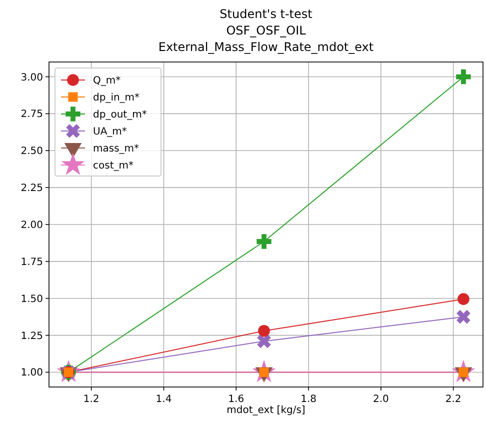  I want to click on y-tick-label: 1.75, so click(31, 262).